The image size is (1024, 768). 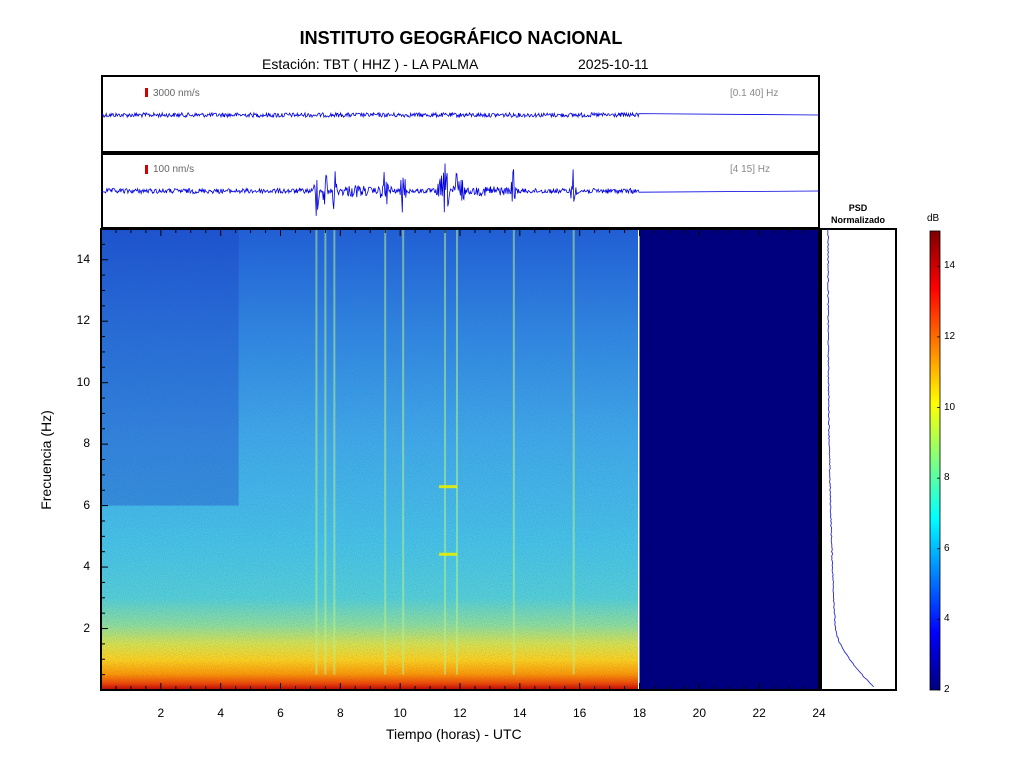 I want to click on colorbar-tick-label: 2, so click(x=947, y=689).